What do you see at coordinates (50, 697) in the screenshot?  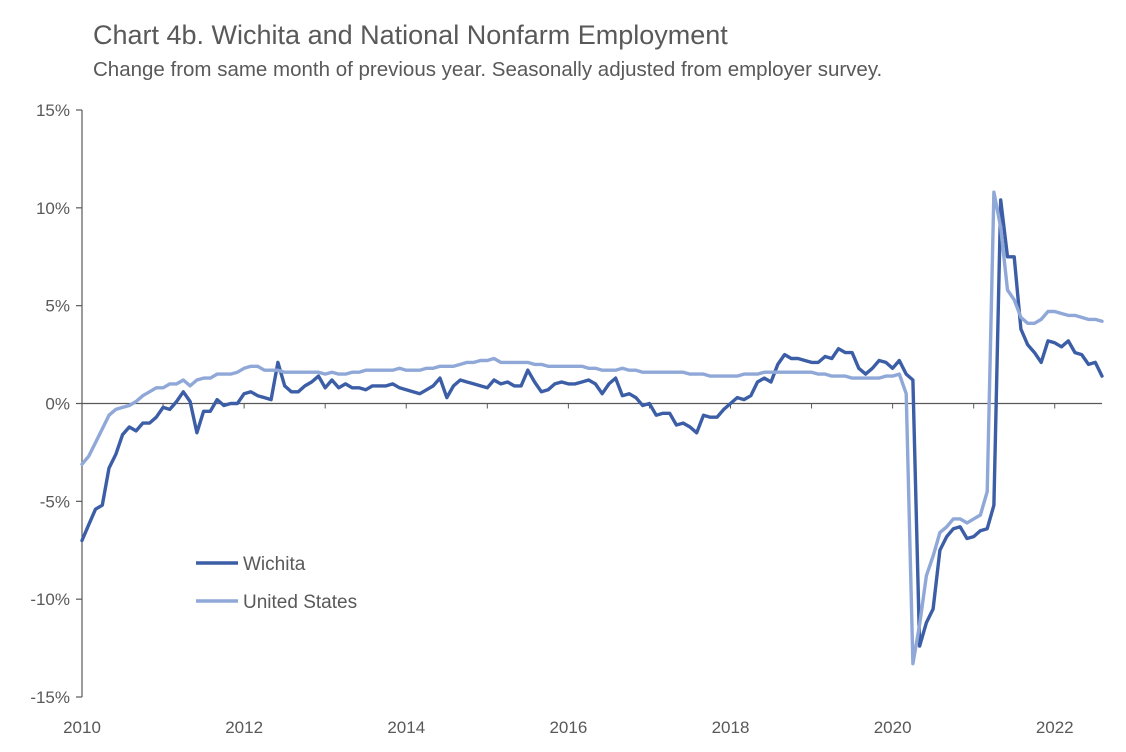 I see `y-tick-label: -15%` at bounding box center [50, 697].